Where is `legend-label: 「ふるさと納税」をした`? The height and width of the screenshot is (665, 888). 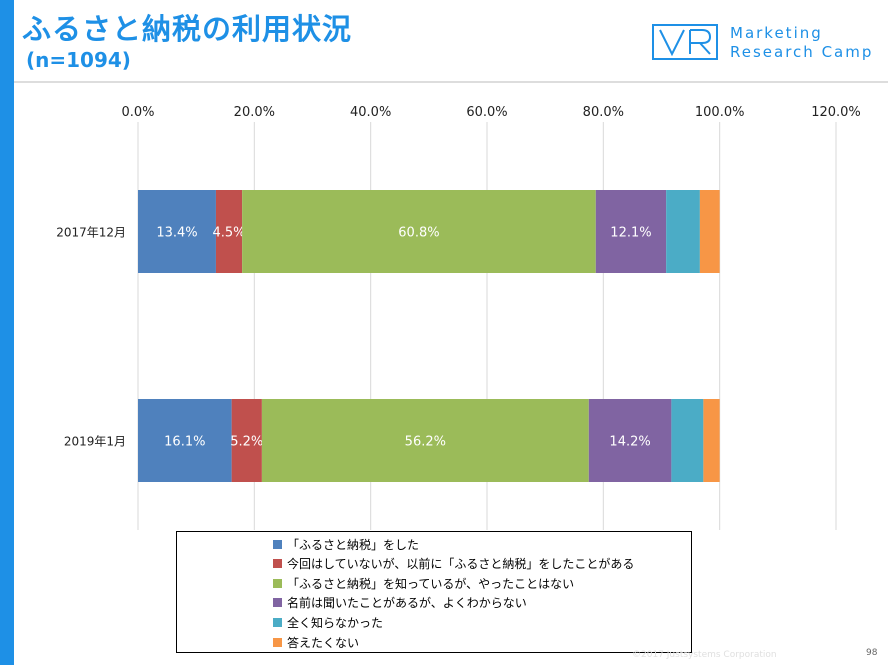
legend-label: 「ふるさと納税」をした is located at coordinates (353, 544).